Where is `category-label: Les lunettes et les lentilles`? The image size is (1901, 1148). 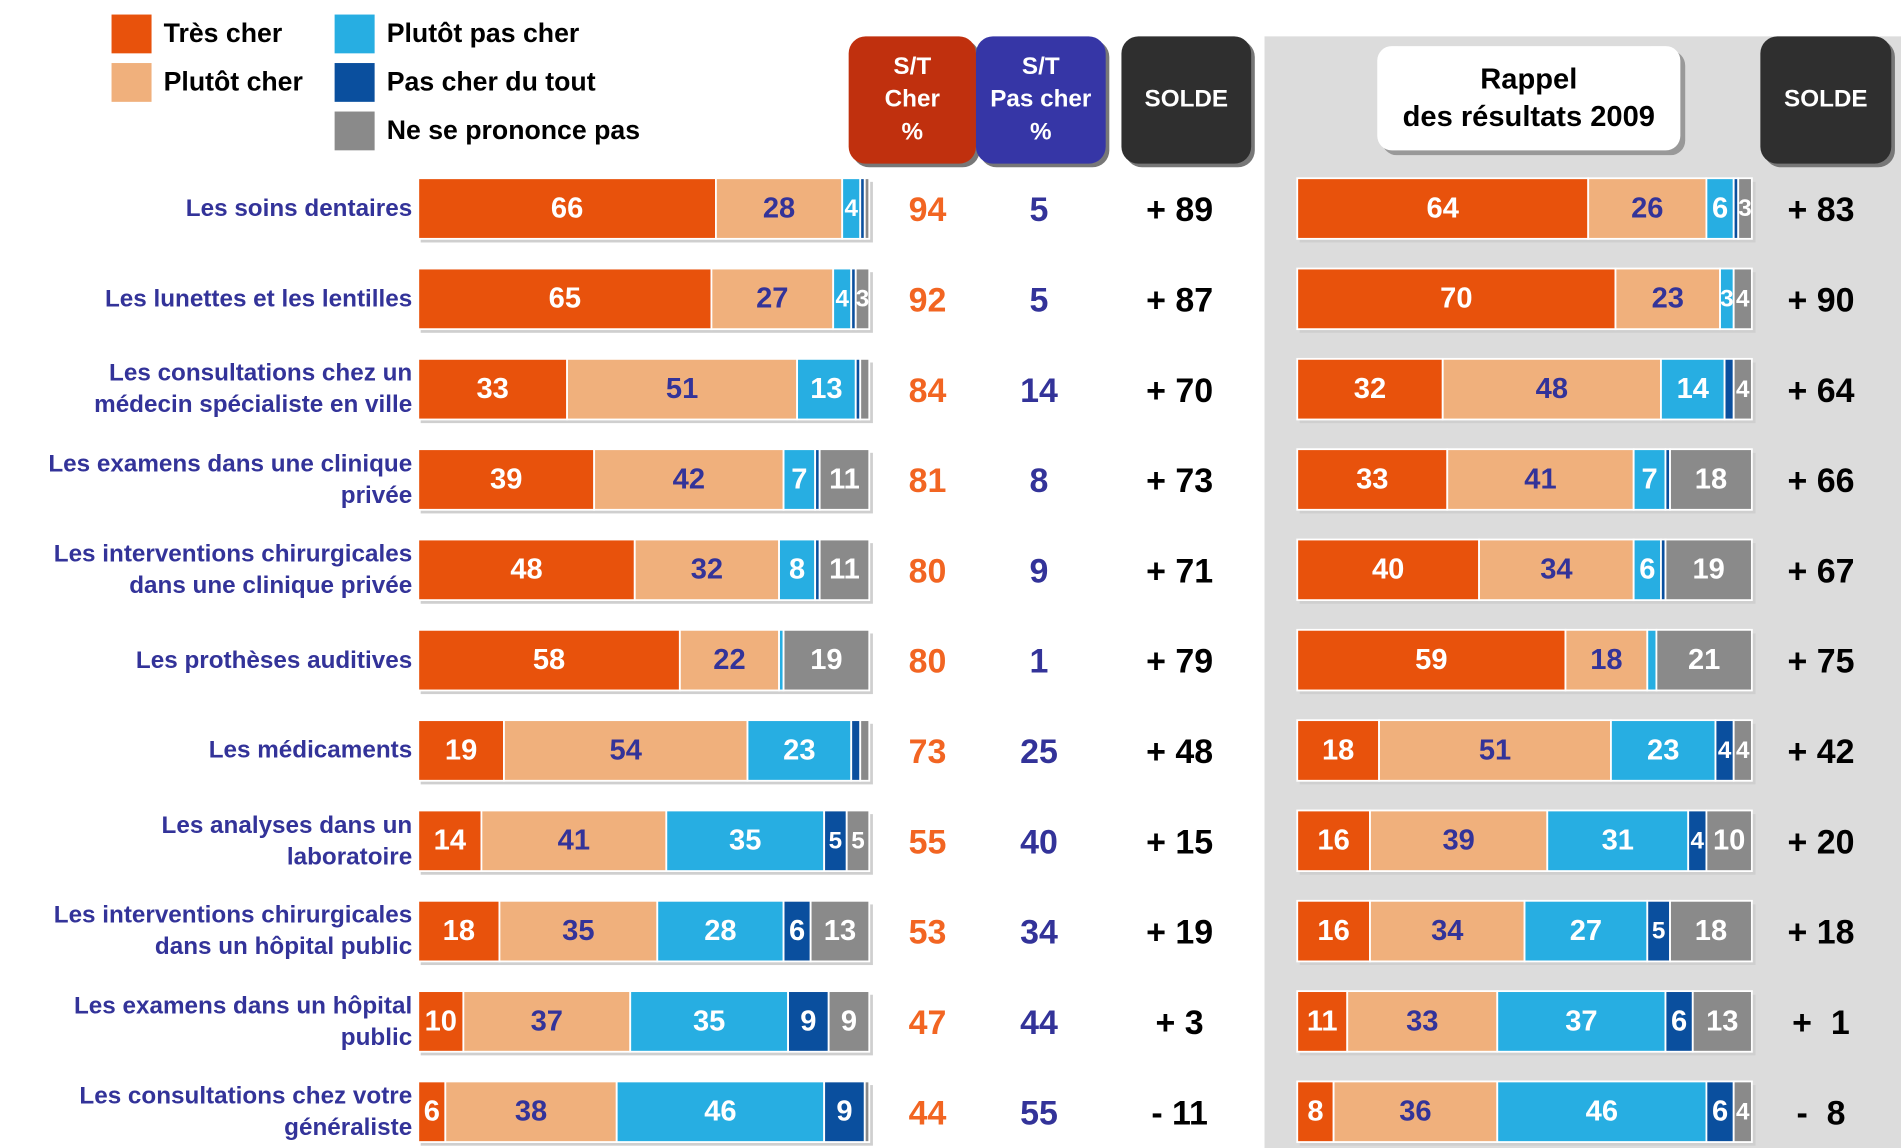 category-label: Les lunettes et les lentilles is located at coordinates (258, 299).